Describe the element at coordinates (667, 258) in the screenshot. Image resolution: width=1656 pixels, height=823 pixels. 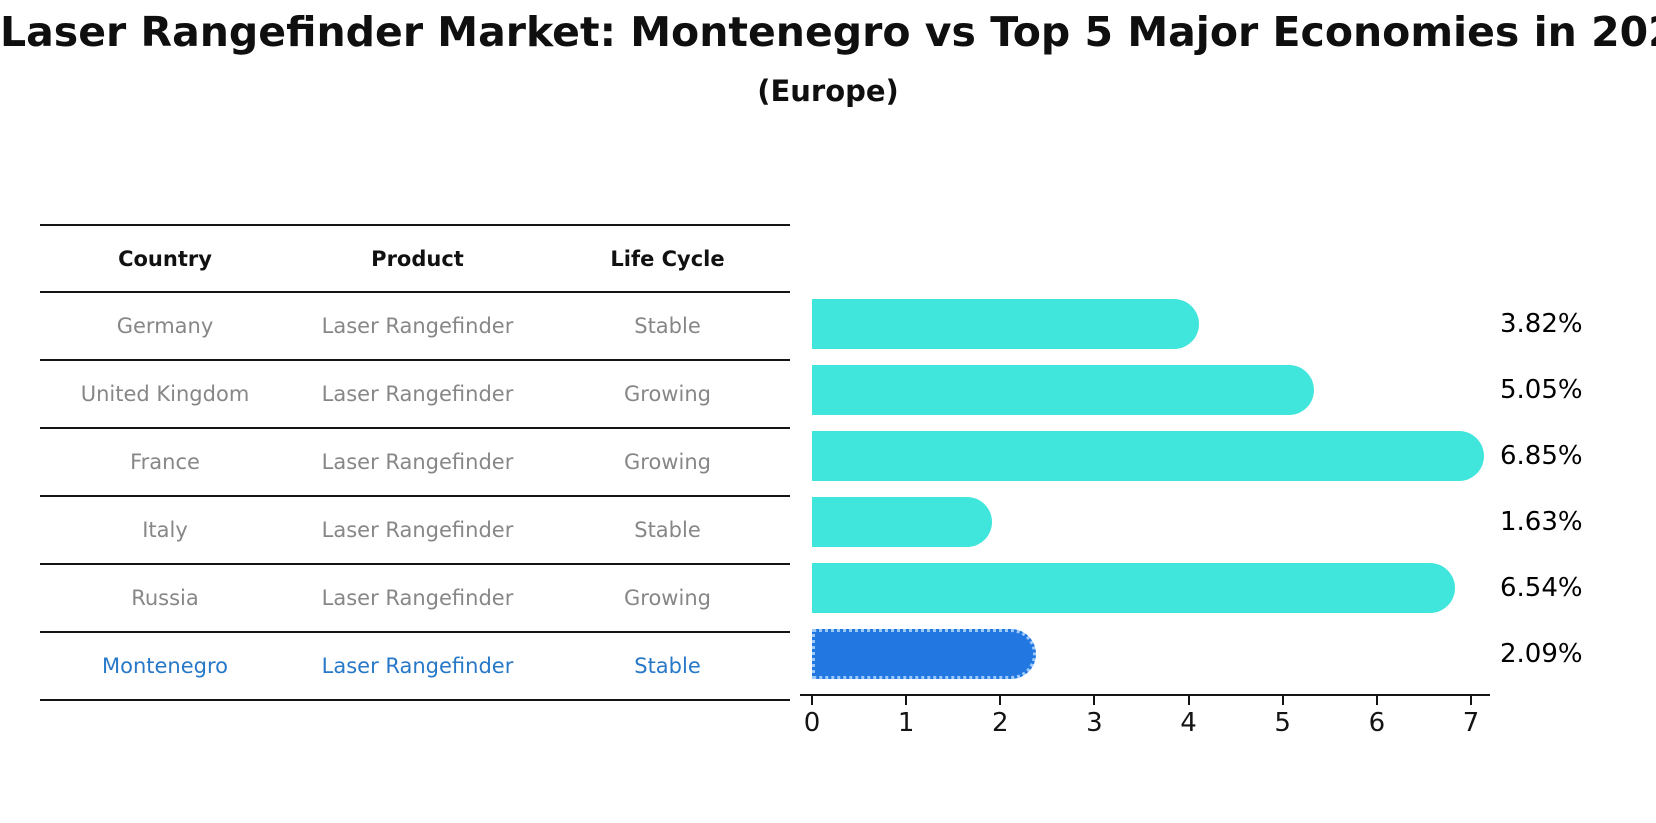
I see `header-life-cycle: Life Cycle` at that location.